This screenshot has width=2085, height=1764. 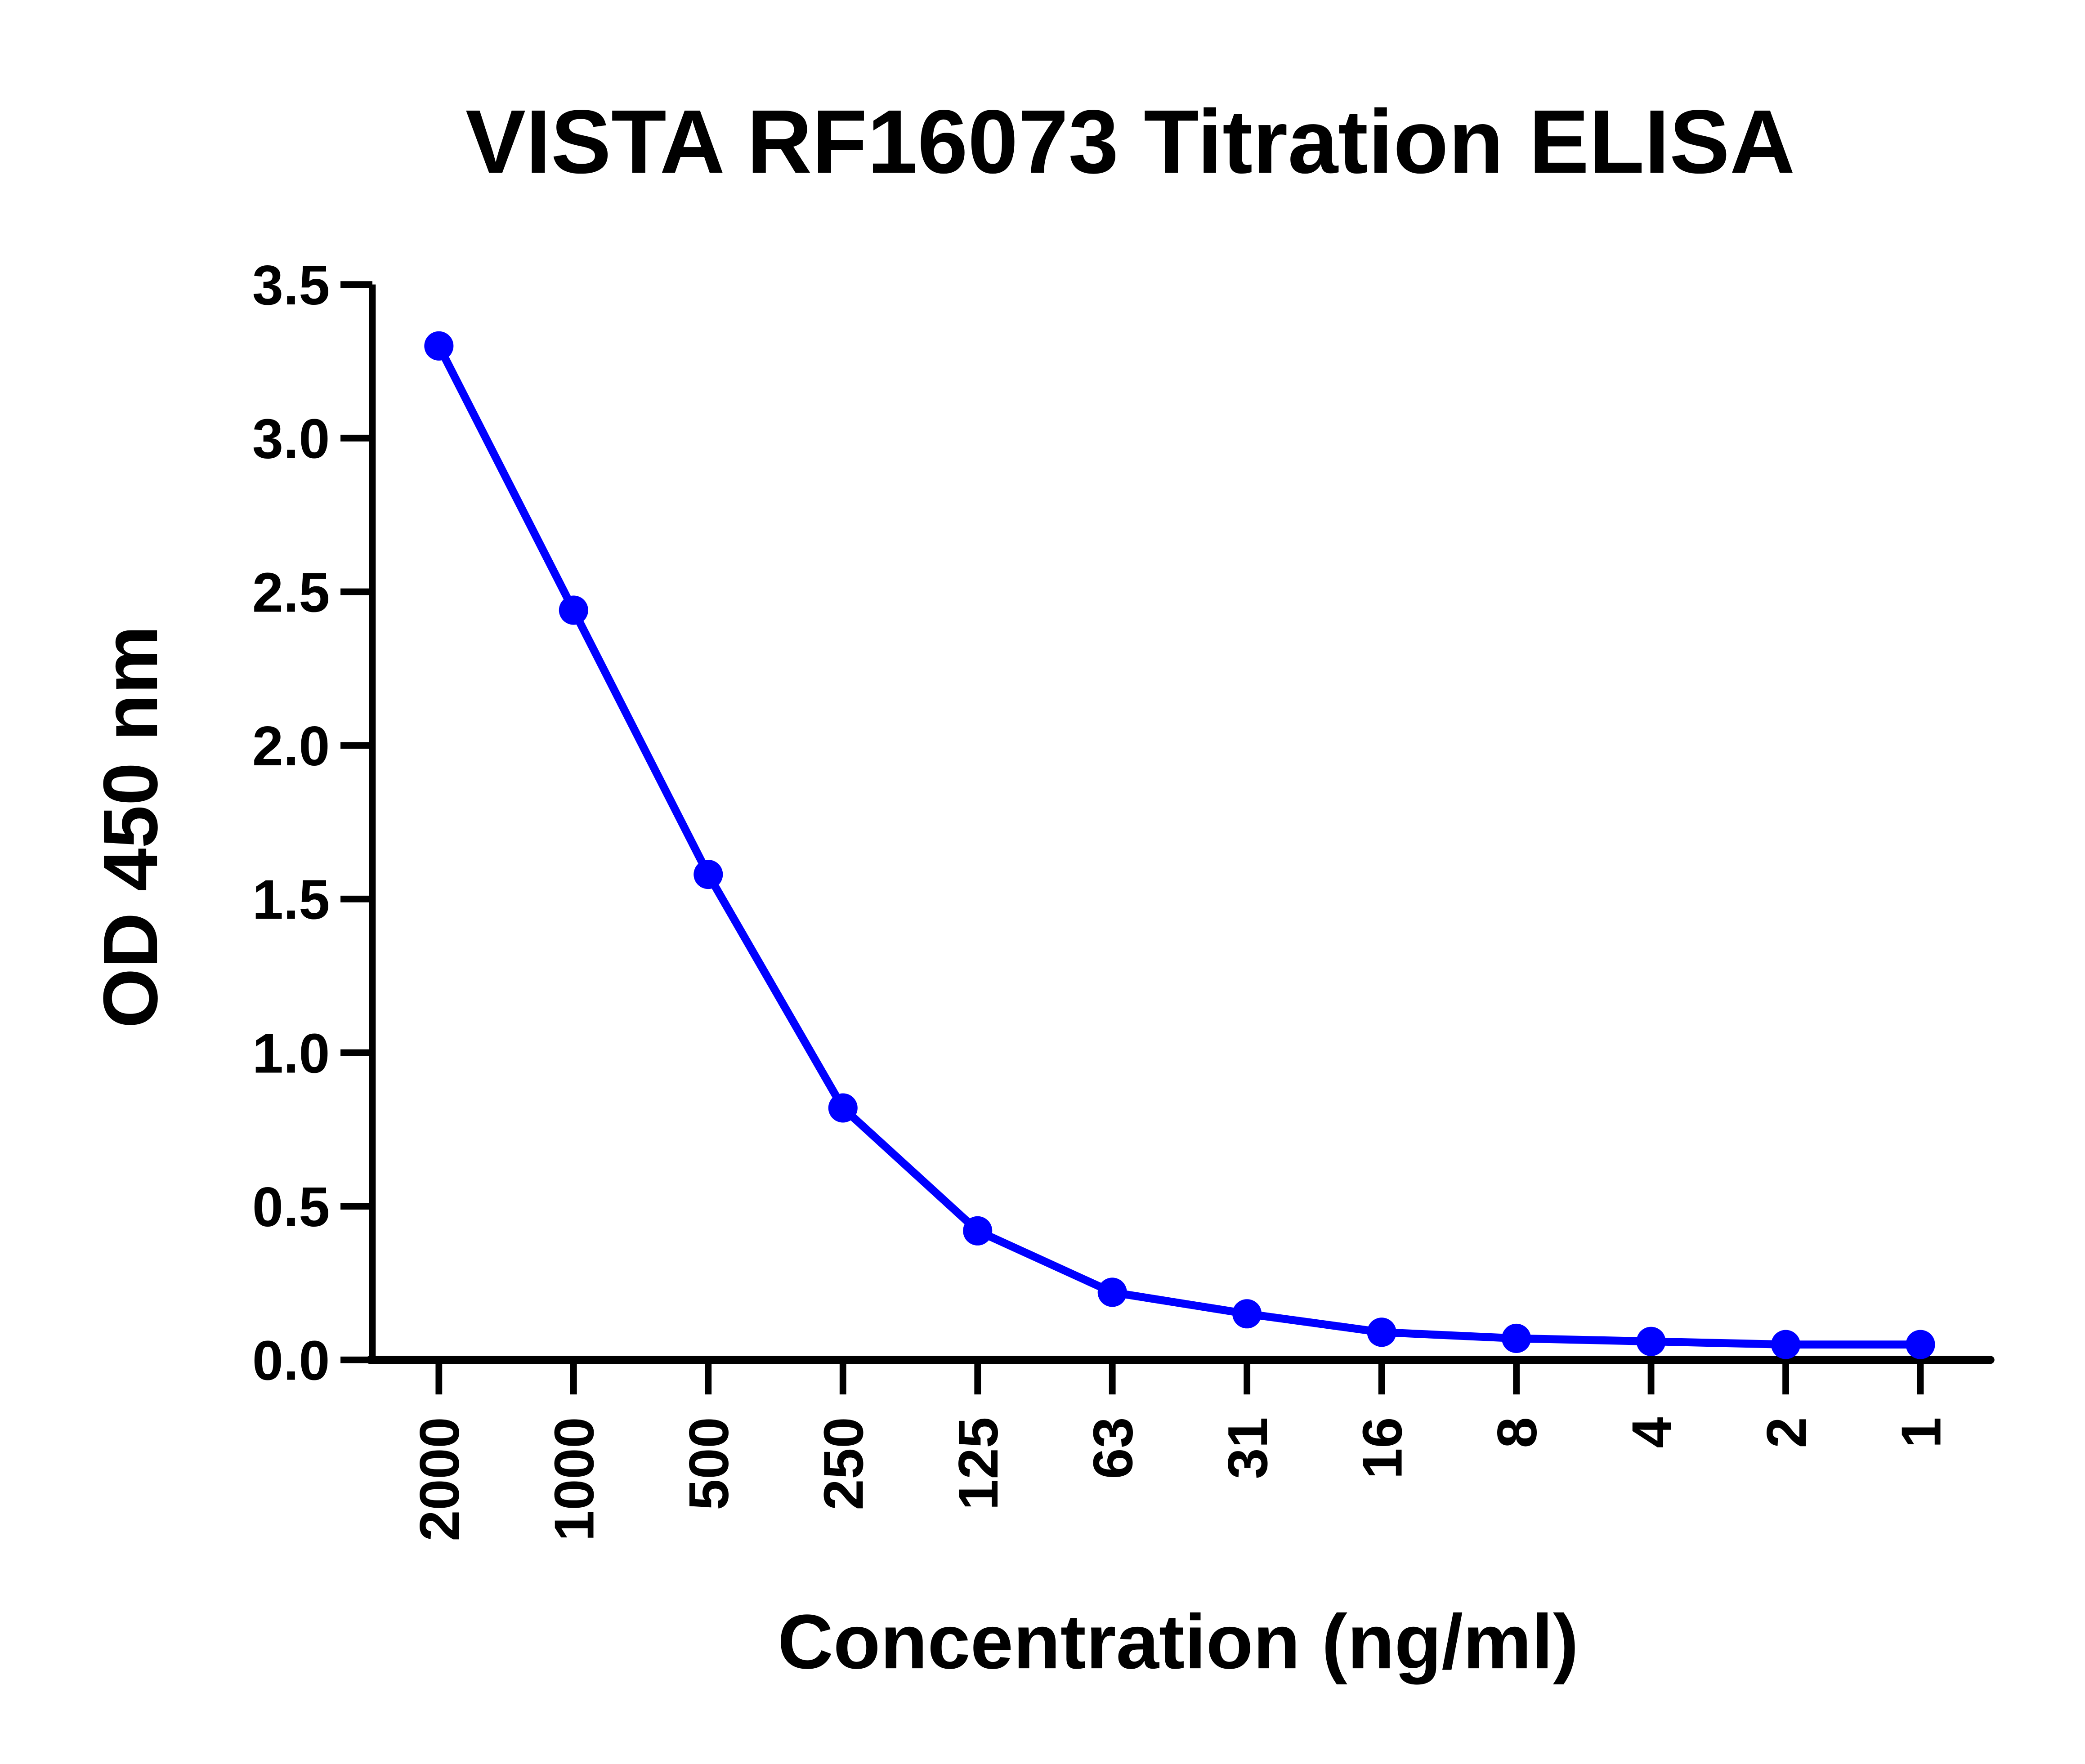 What do you see at coordinates (440, 1479) in the screenshot?
I see `x-tick-label: 2000` at bounding box center [440, 1479].